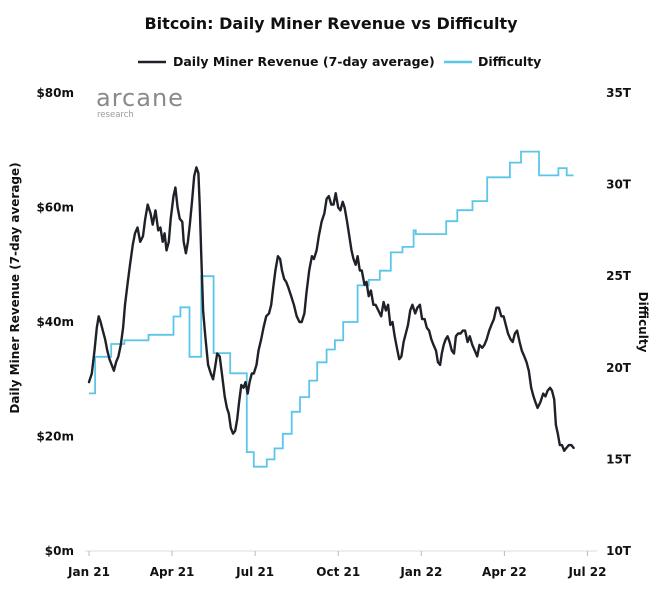 This screenshot has height=592, width=663. I want to click on x-tick-label: Oct 21, so click(338, 572).